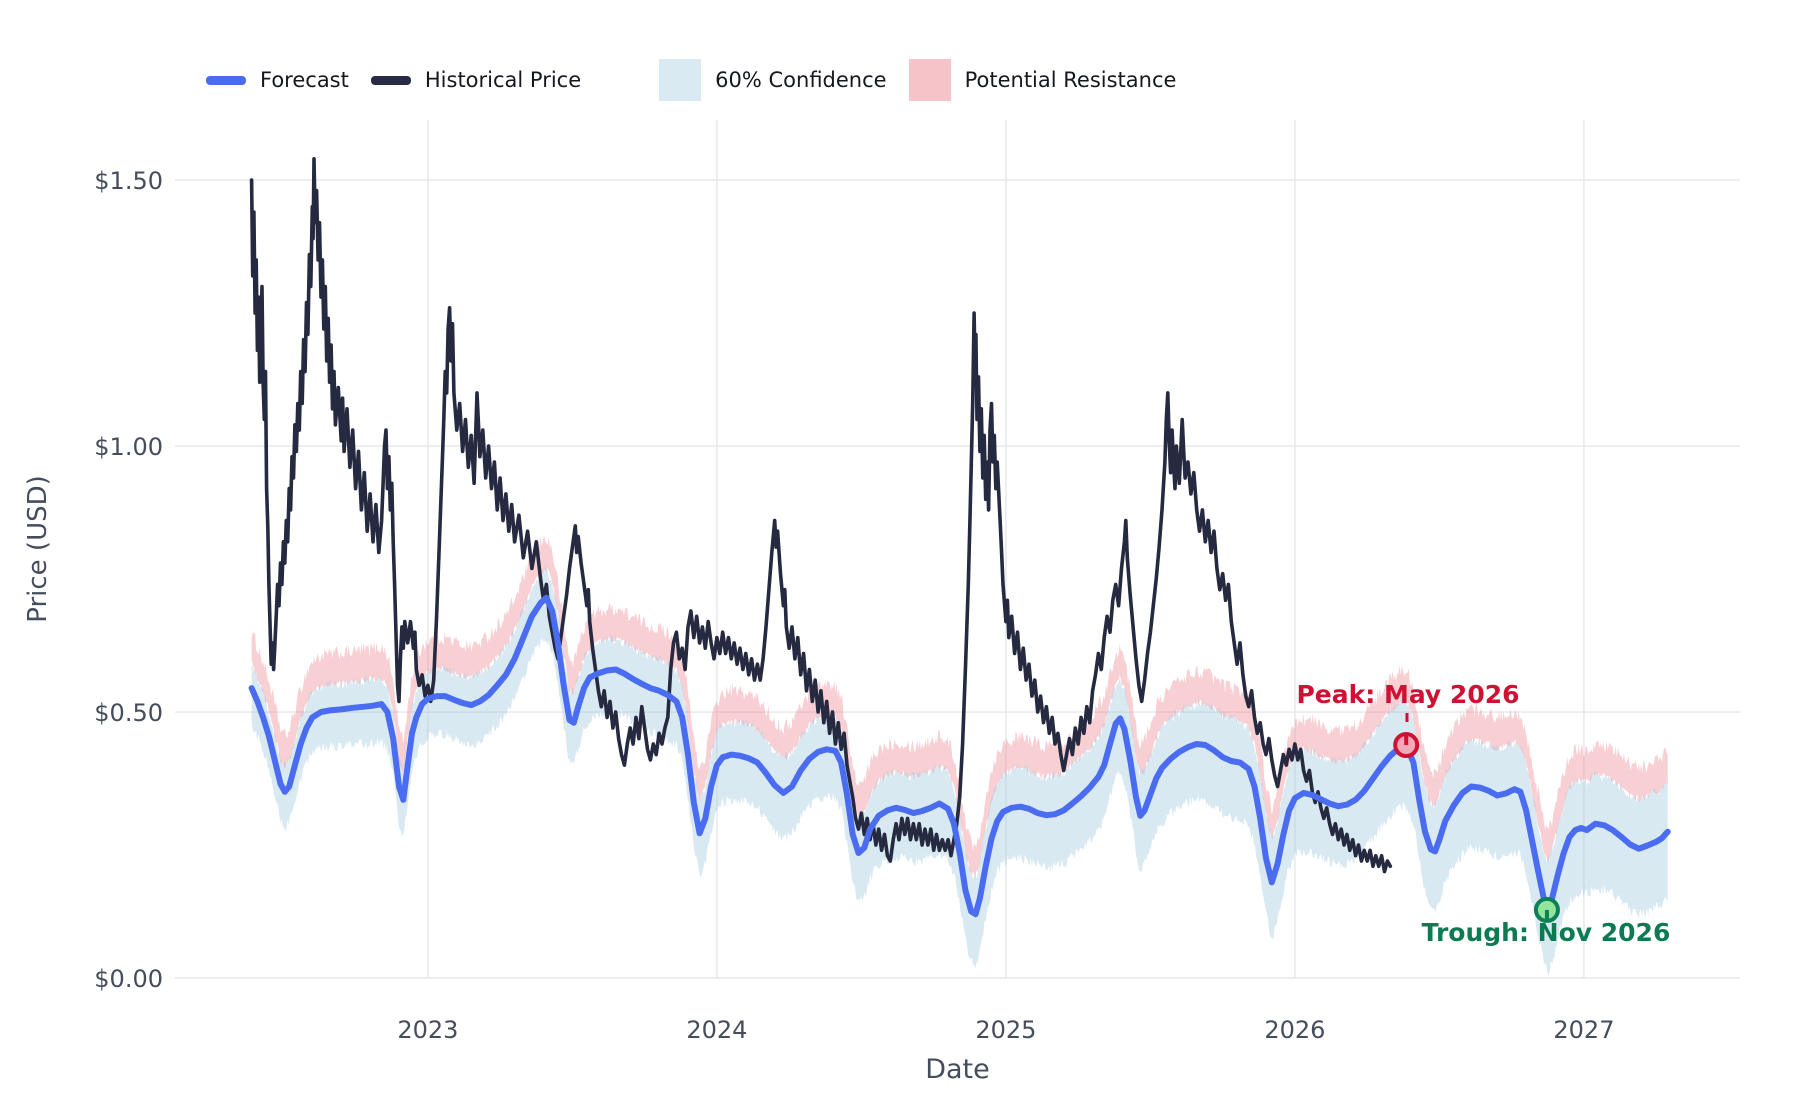  I want to click on legend-item-forecast: Forecast, so click(277, 80).